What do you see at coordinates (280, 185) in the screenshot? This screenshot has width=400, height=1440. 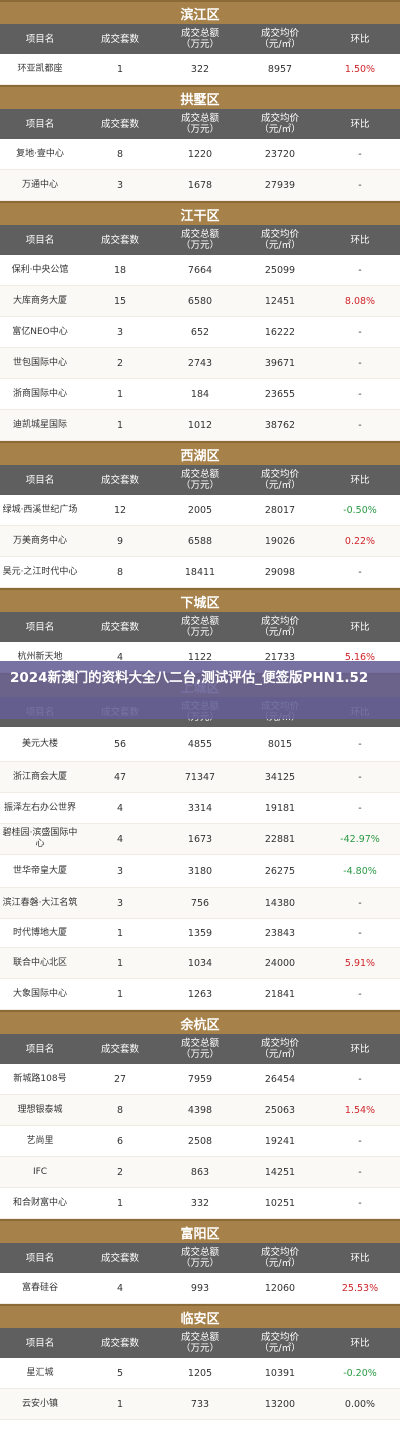 I see `avg-price-cell: 27939` at bounding box center [280, 185].